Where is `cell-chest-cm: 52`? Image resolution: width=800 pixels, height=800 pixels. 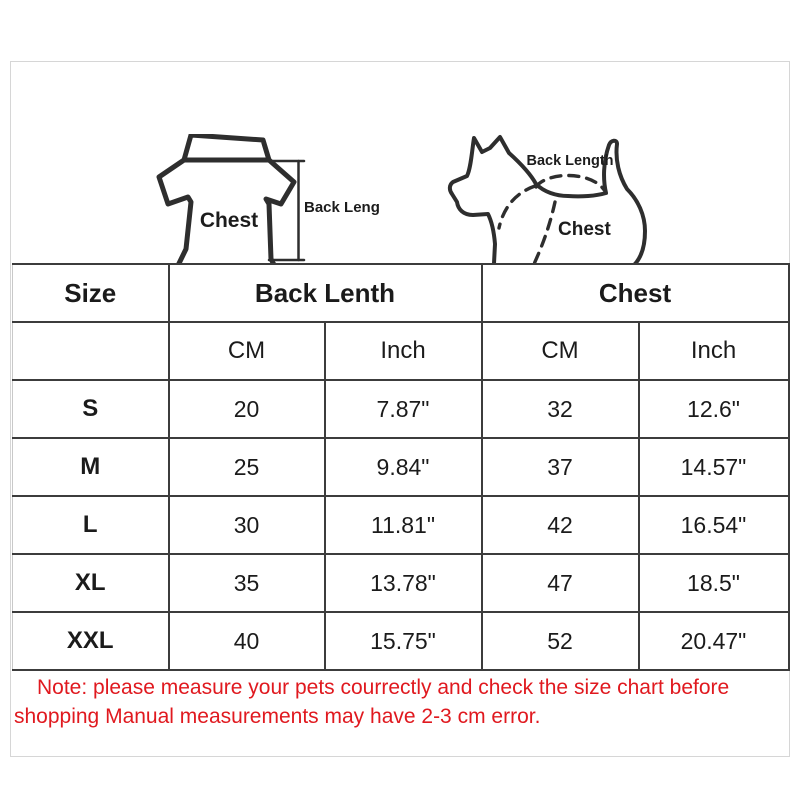
cell-chest-cm: 52 is located at coordinates (560, 641).